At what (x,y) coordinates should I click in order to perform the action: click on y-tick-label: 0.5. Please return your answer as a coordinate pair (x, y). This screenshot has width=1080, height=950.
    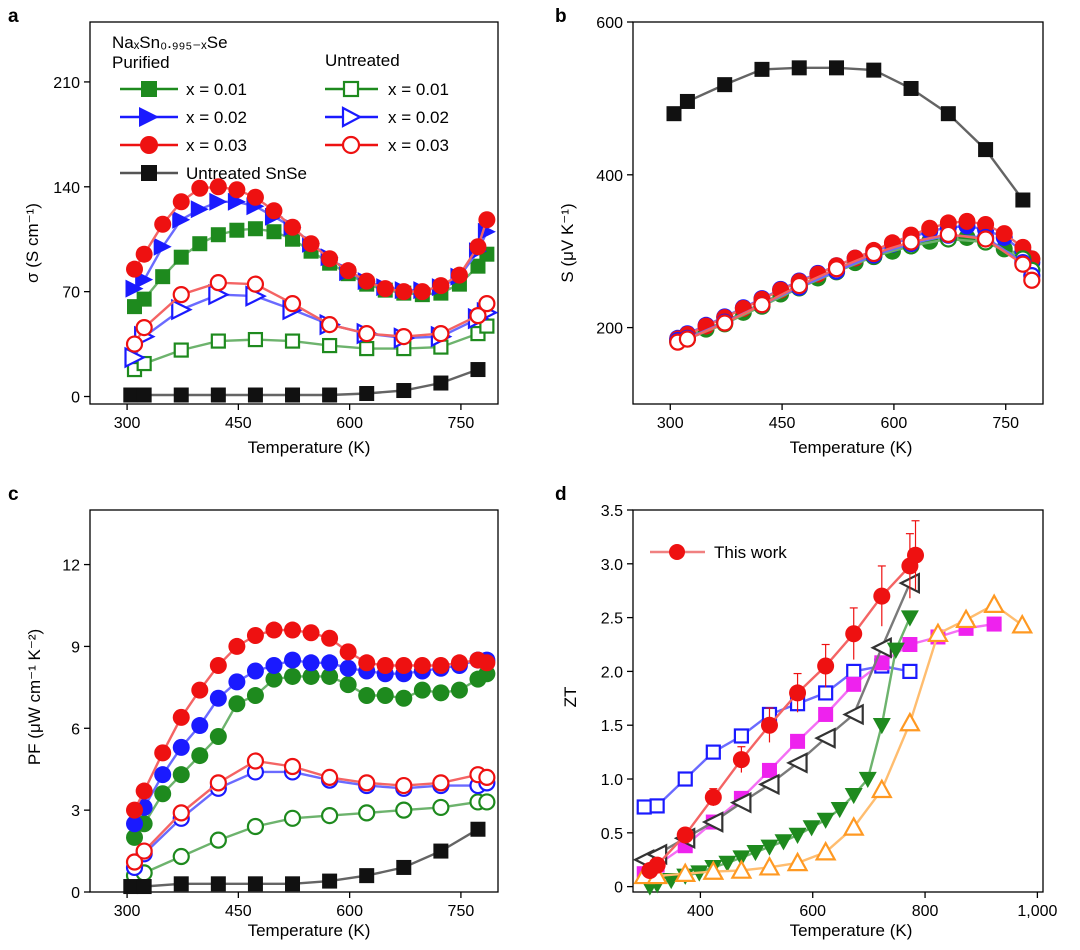
    Looking at the image, I should click on (612, 834).